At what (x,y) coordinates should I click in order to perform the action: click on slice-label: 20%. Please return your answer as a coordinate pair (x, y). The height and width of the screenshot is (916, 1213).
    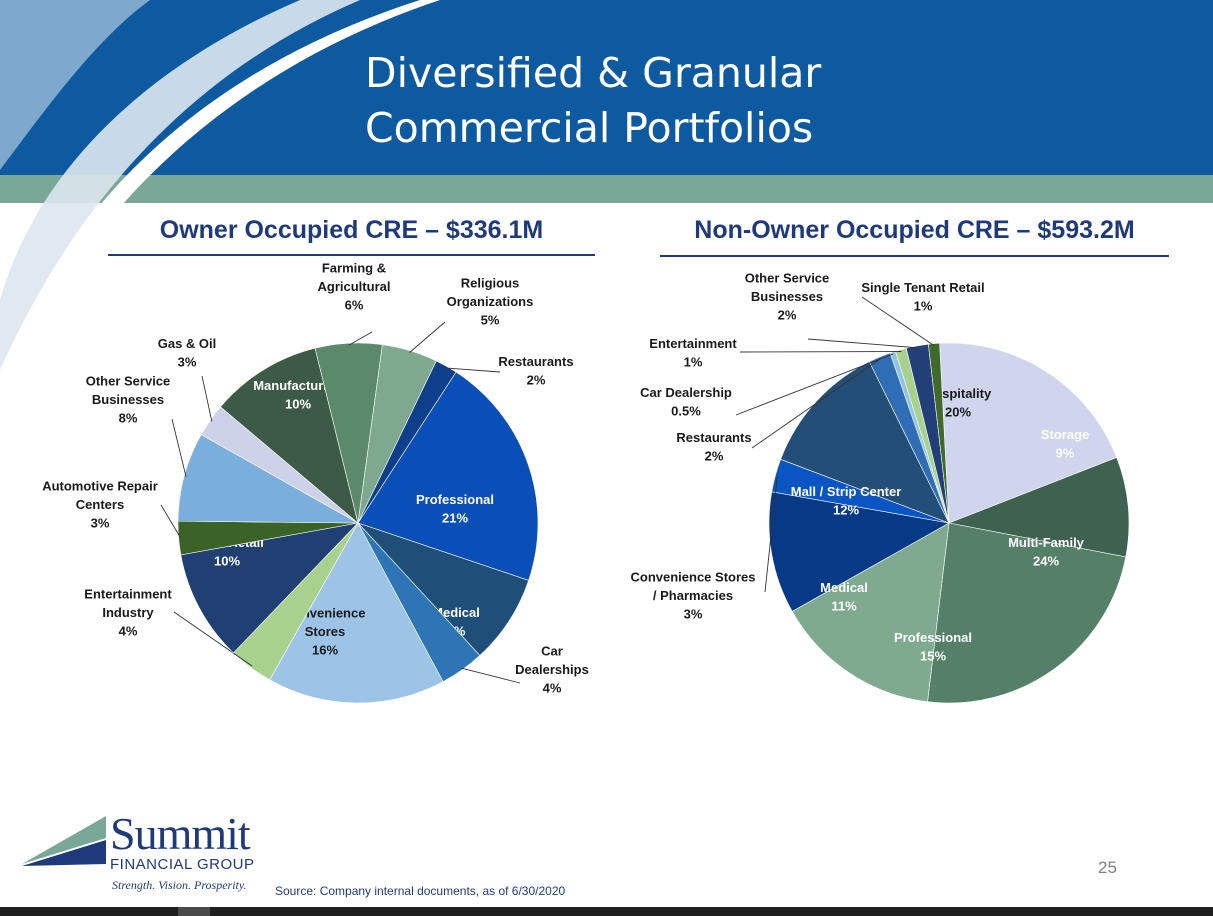
    Looking at the image, I should click on (958, 411).